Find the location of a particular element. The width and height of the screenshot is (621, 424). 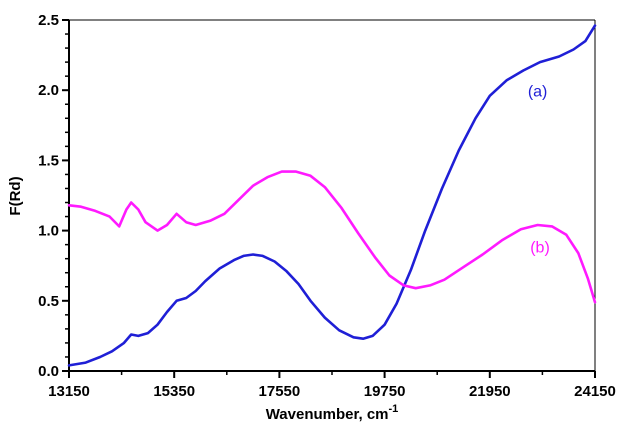

x-axis-title: Wavenumber, cm-1 is located at coordinates (332, 413).